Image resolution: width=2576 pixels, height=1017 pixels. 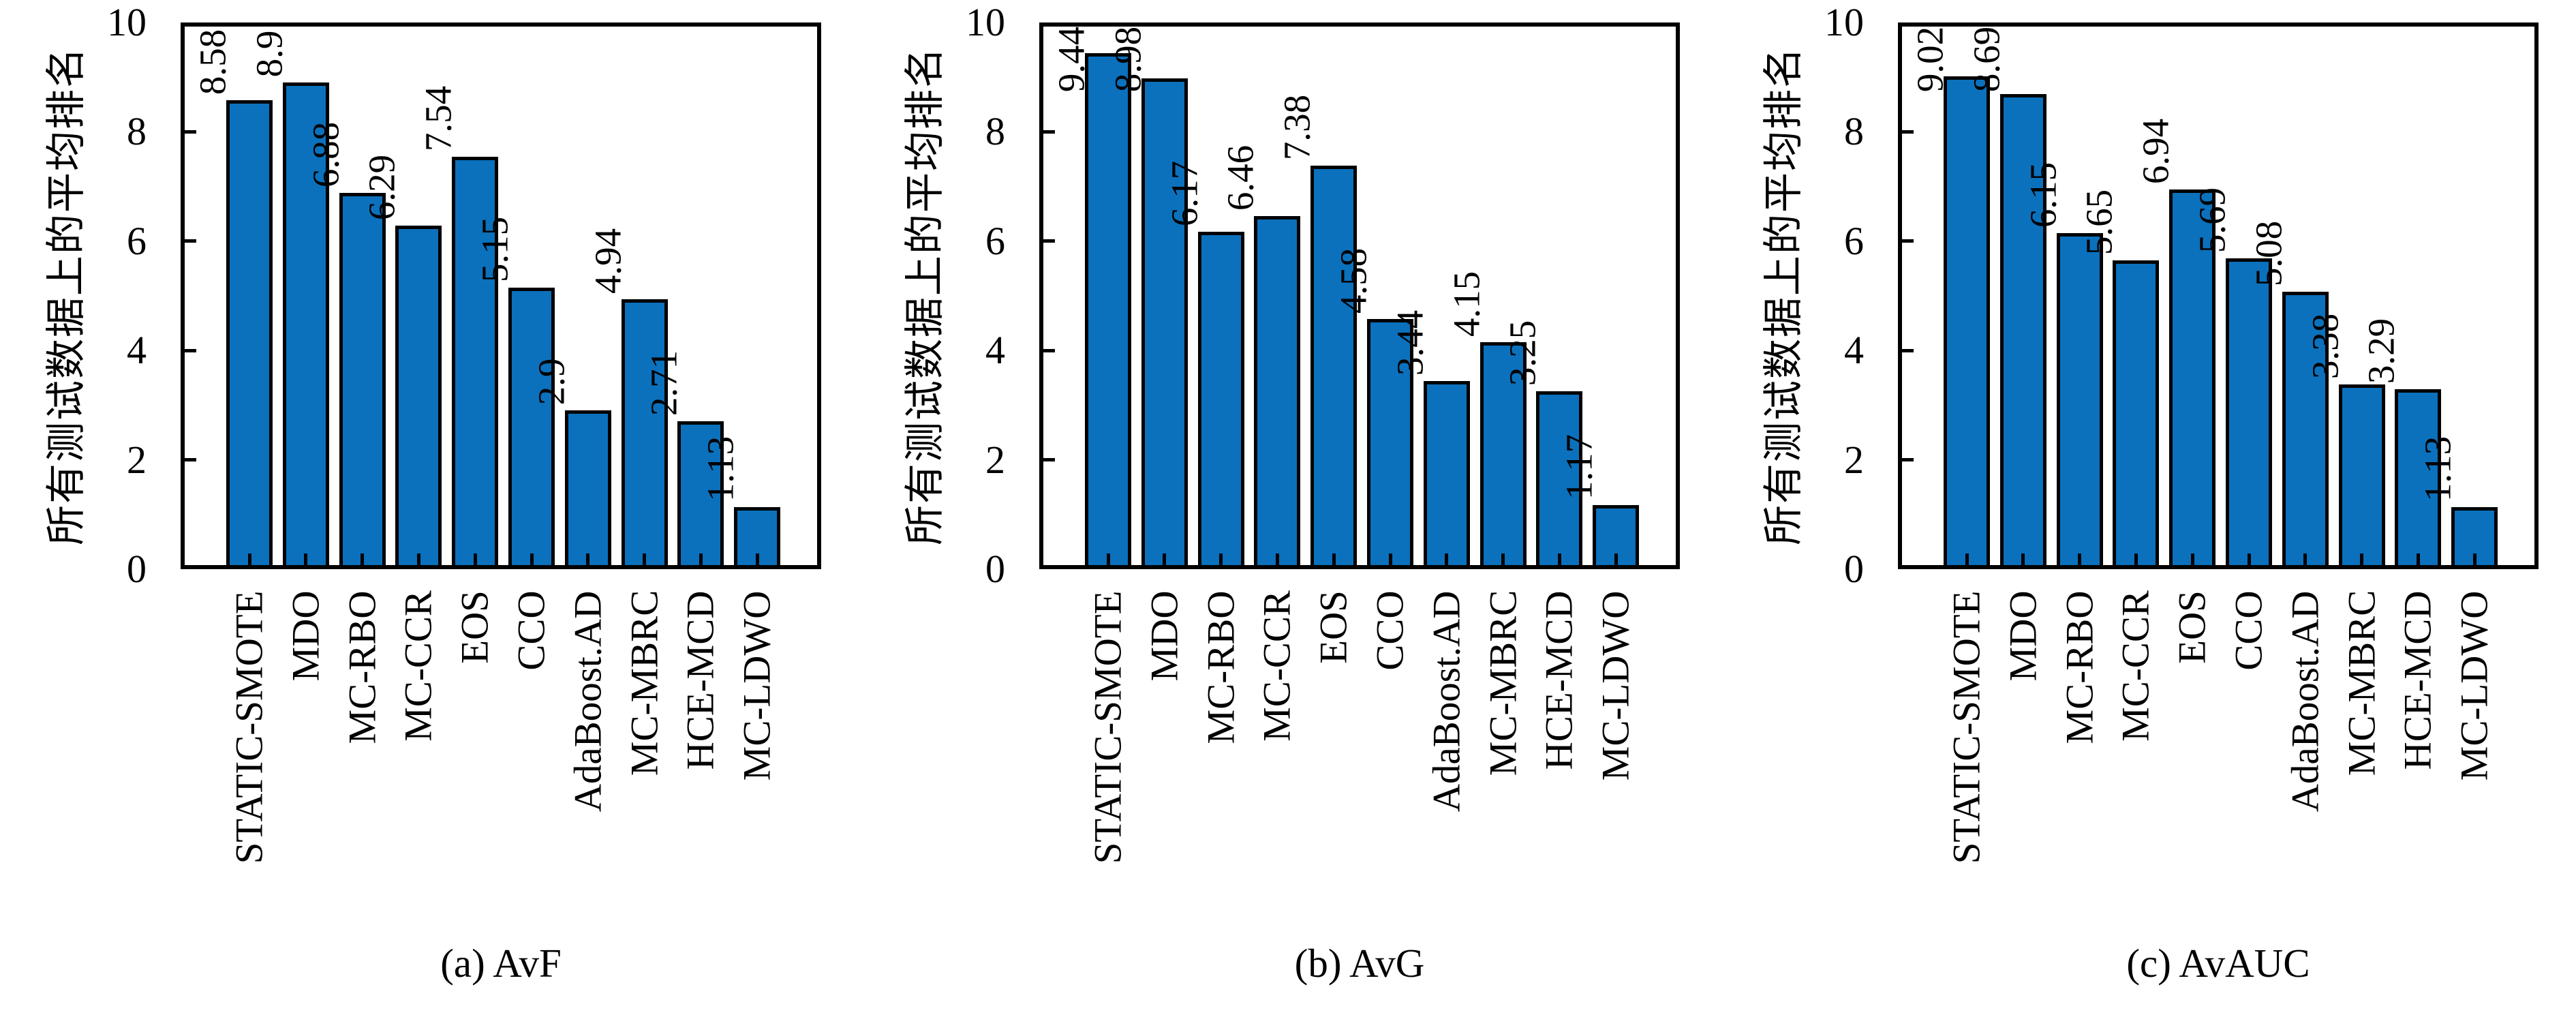 I want to click on bar-value-label: 2.71, so click(x=664, y=383).